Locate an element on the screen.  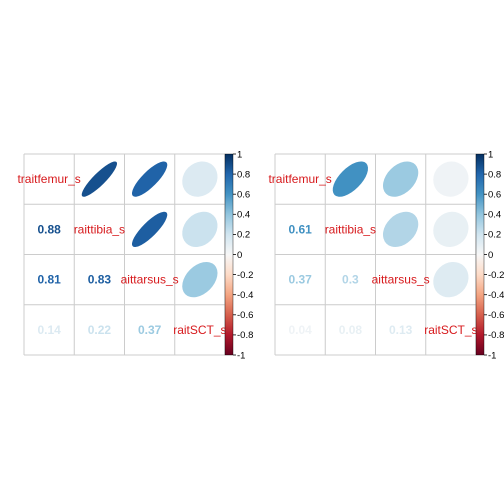
coefficient-label: 0.3 is located at coordinates (350, 280).